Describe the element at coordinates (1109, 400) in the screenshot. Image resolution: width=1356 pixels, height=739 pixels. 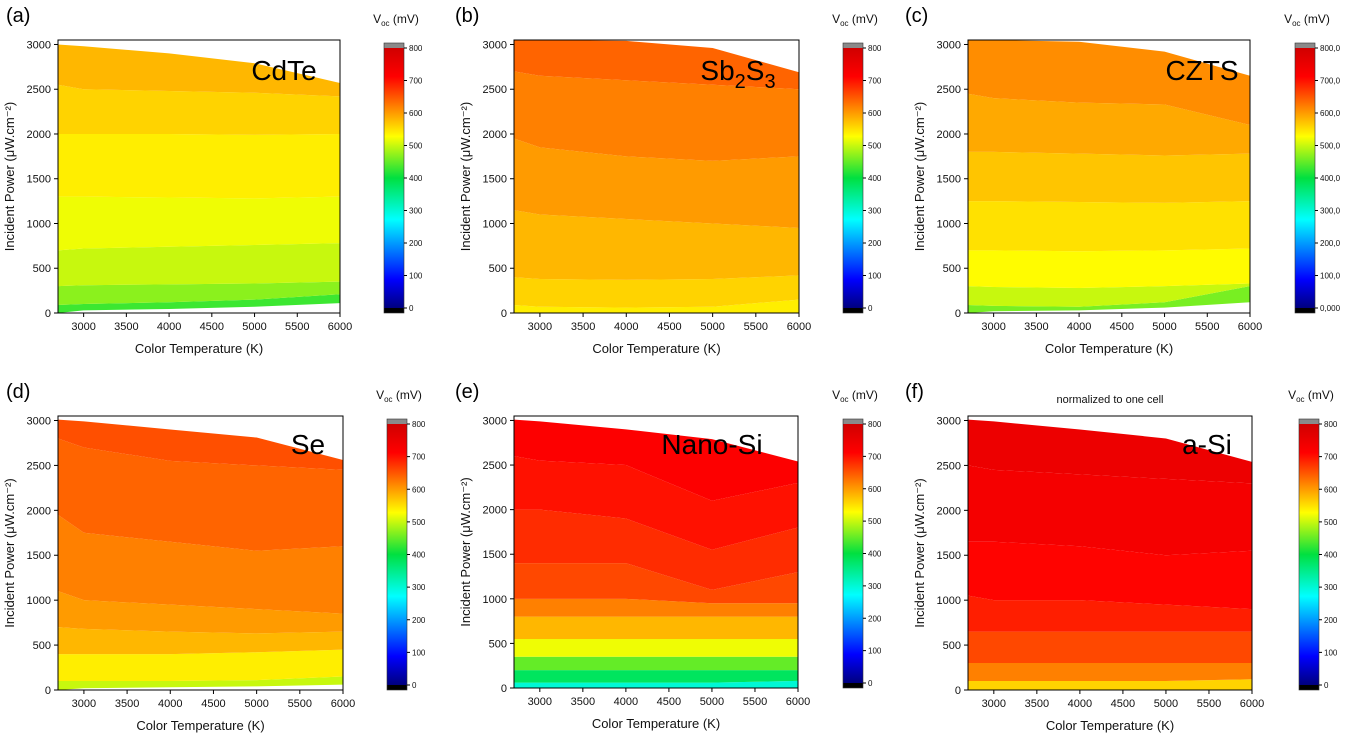
I see `panel-note: normalized to one cell` at that location.